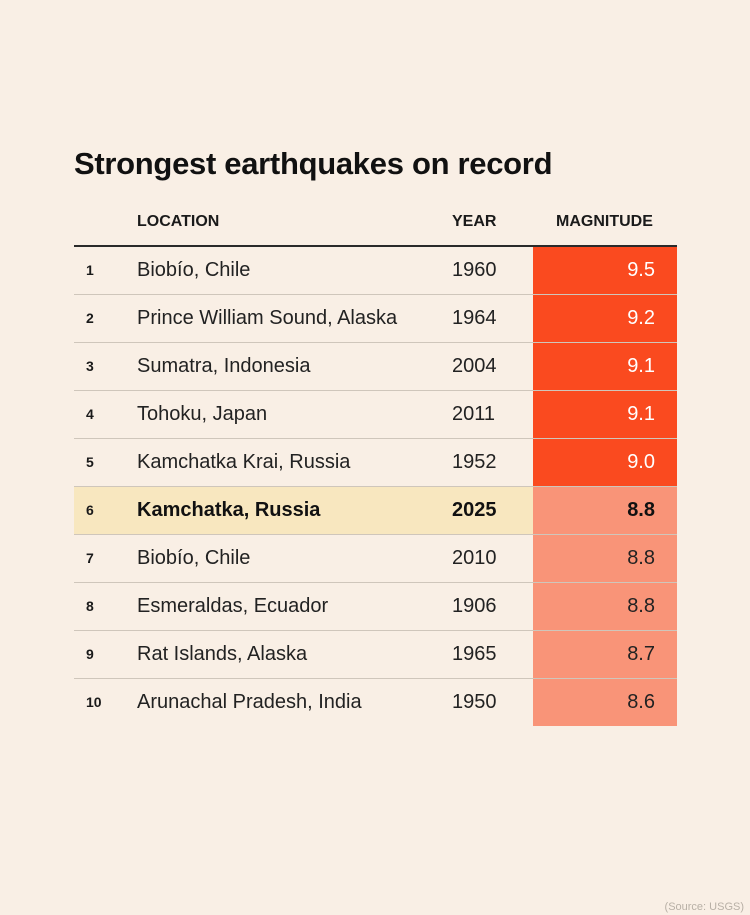  Describe the element at coordinates (90, 366) in the screenshot. I see `rank-cell: 3` at that location.